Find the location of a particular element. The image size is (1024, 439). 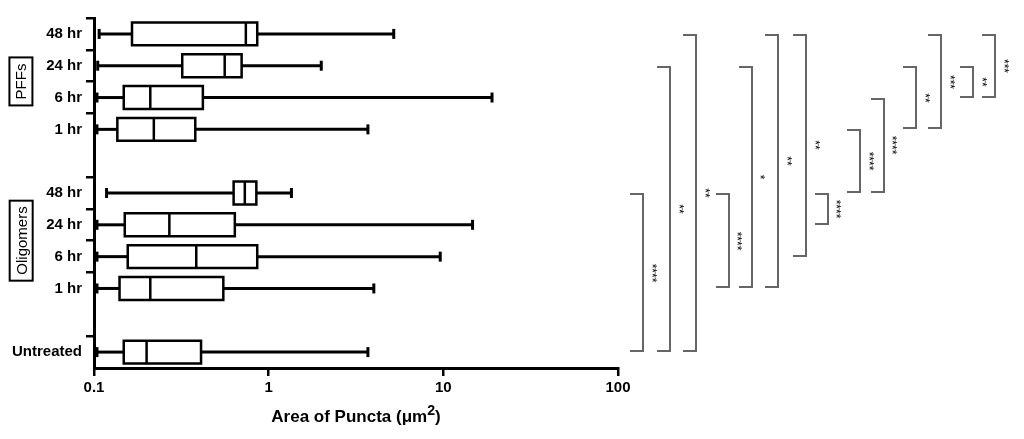

x-tick-label: 100 is located at coordinates (618, 387).